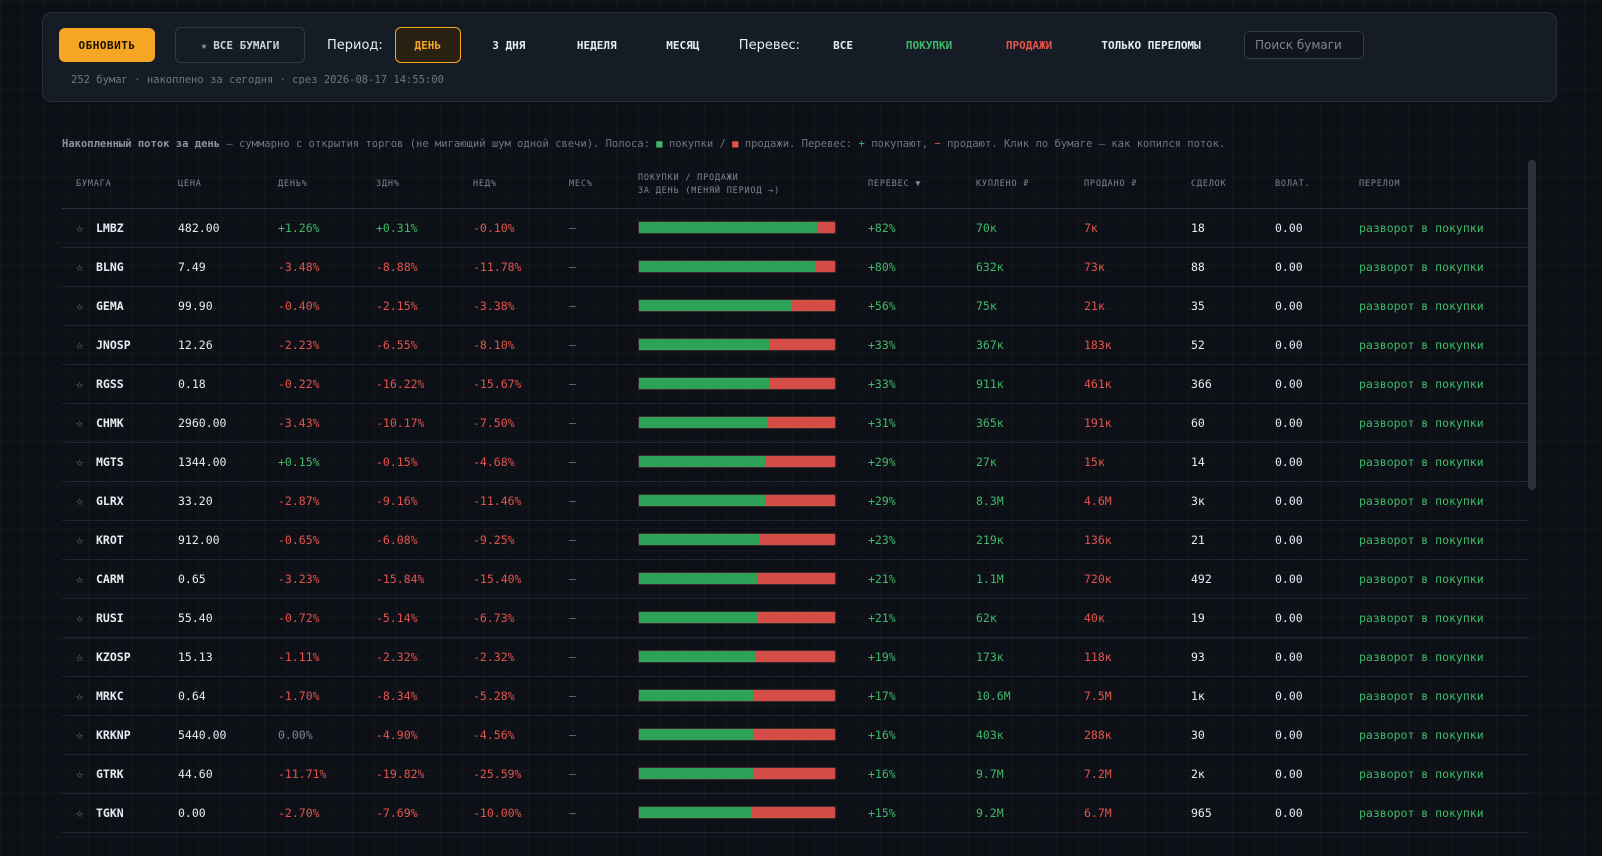  I want to click on refresh-button: ОБНОВИТЬ, so click(107, 45).